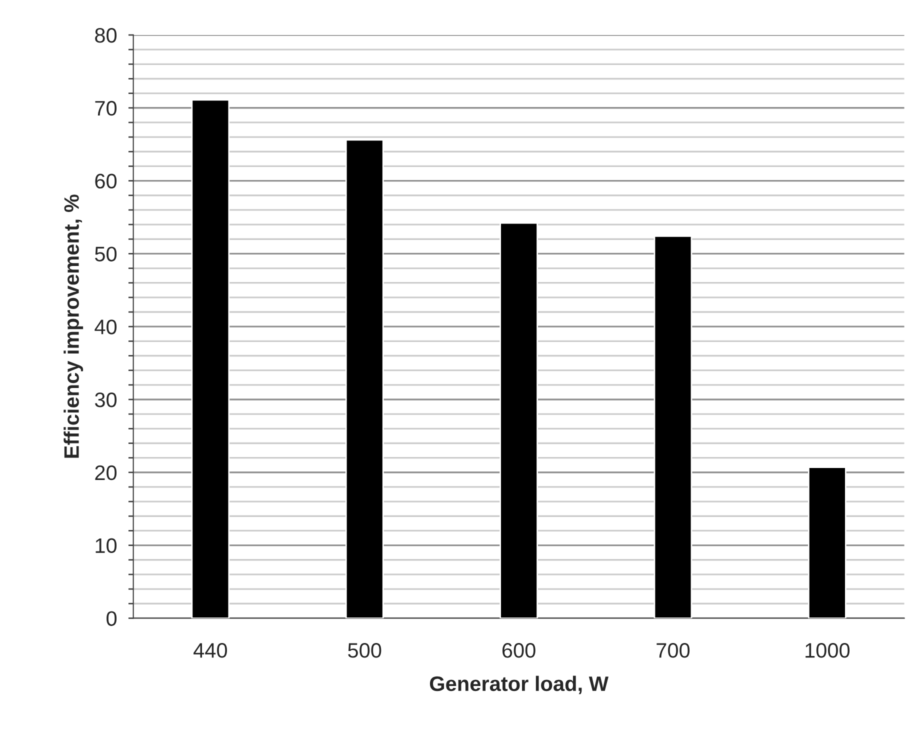 The height and width of the screenshot is (729, 907). I want to click on y-axis-title: Efficiency improvement, %, so click(74, 326).